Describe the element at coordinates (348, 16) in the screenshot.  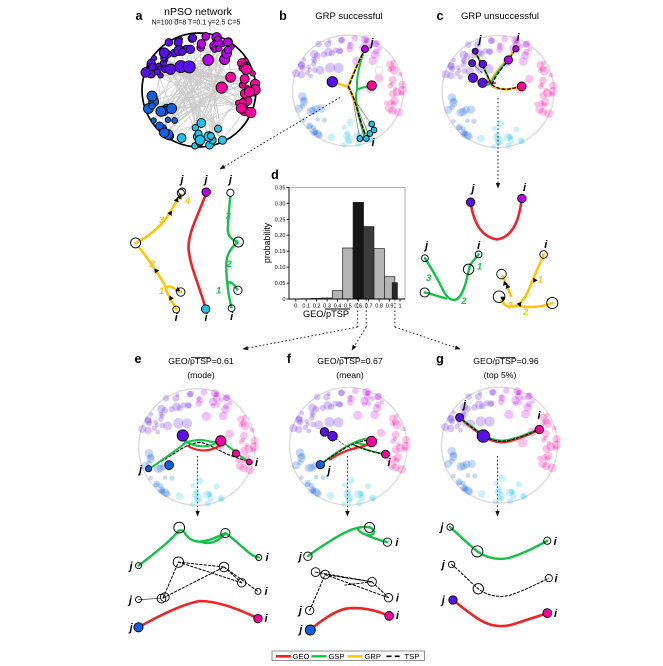
I see `svg-text: GRP successful` at that location.